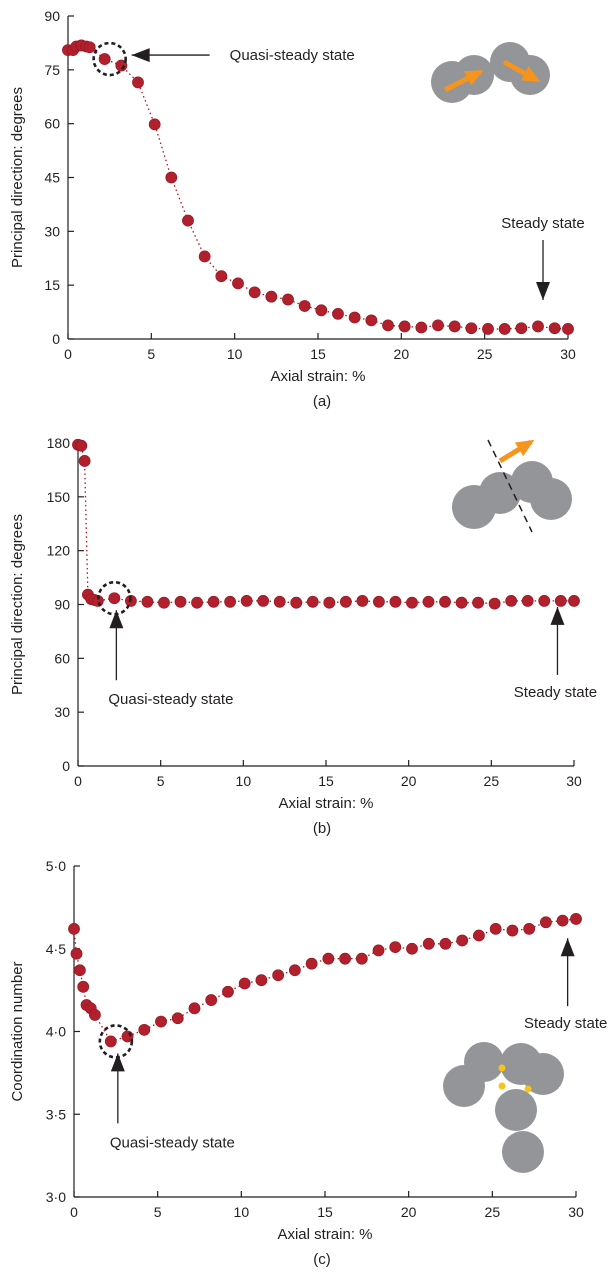 Image resolution: width=612 pixels, height=1274 pixels. Describe the element at coordinates (52, 16) in the screenshot. I see `y-tick-label: 90` at that location.